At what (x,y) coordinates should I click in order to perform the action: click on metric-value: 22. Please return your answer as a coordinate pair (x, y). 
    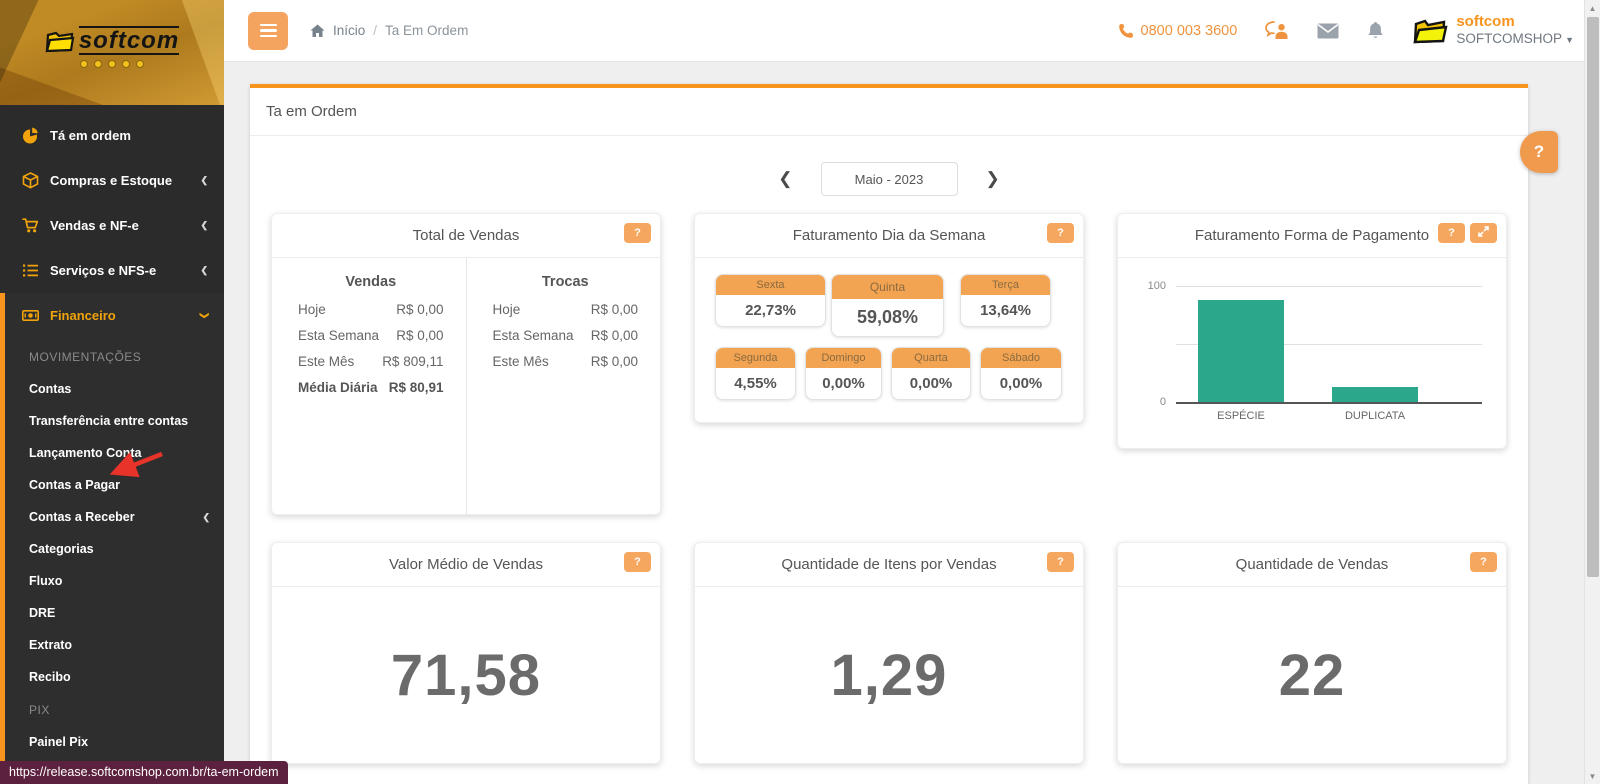
    Looking at the image, I should click on (1312, 675).